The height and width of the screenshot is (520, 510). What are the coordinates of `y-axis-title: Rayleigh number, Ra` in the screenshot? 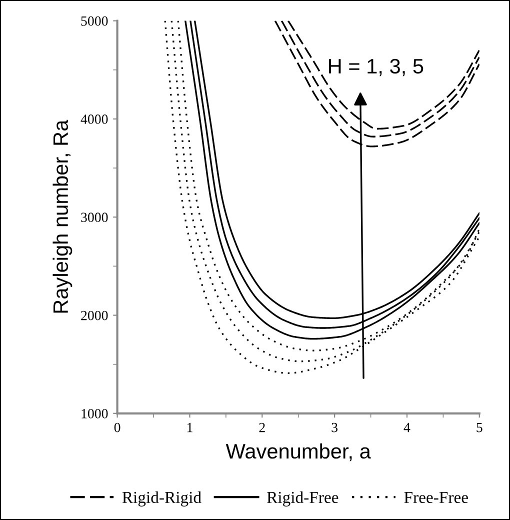 It's located at (62, 216).